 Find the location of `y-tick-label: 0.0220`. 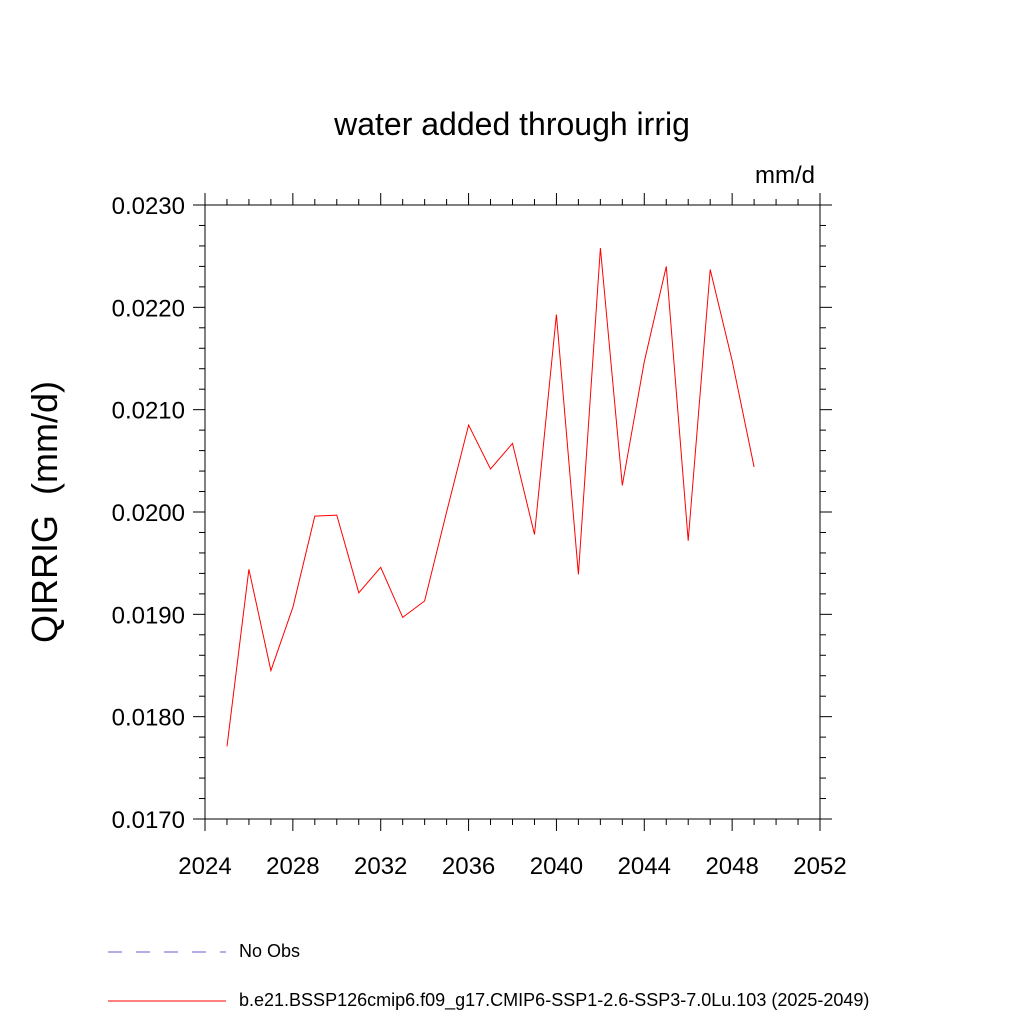

y-tick-label: 0.0220 is located at coordinates (148, 308).